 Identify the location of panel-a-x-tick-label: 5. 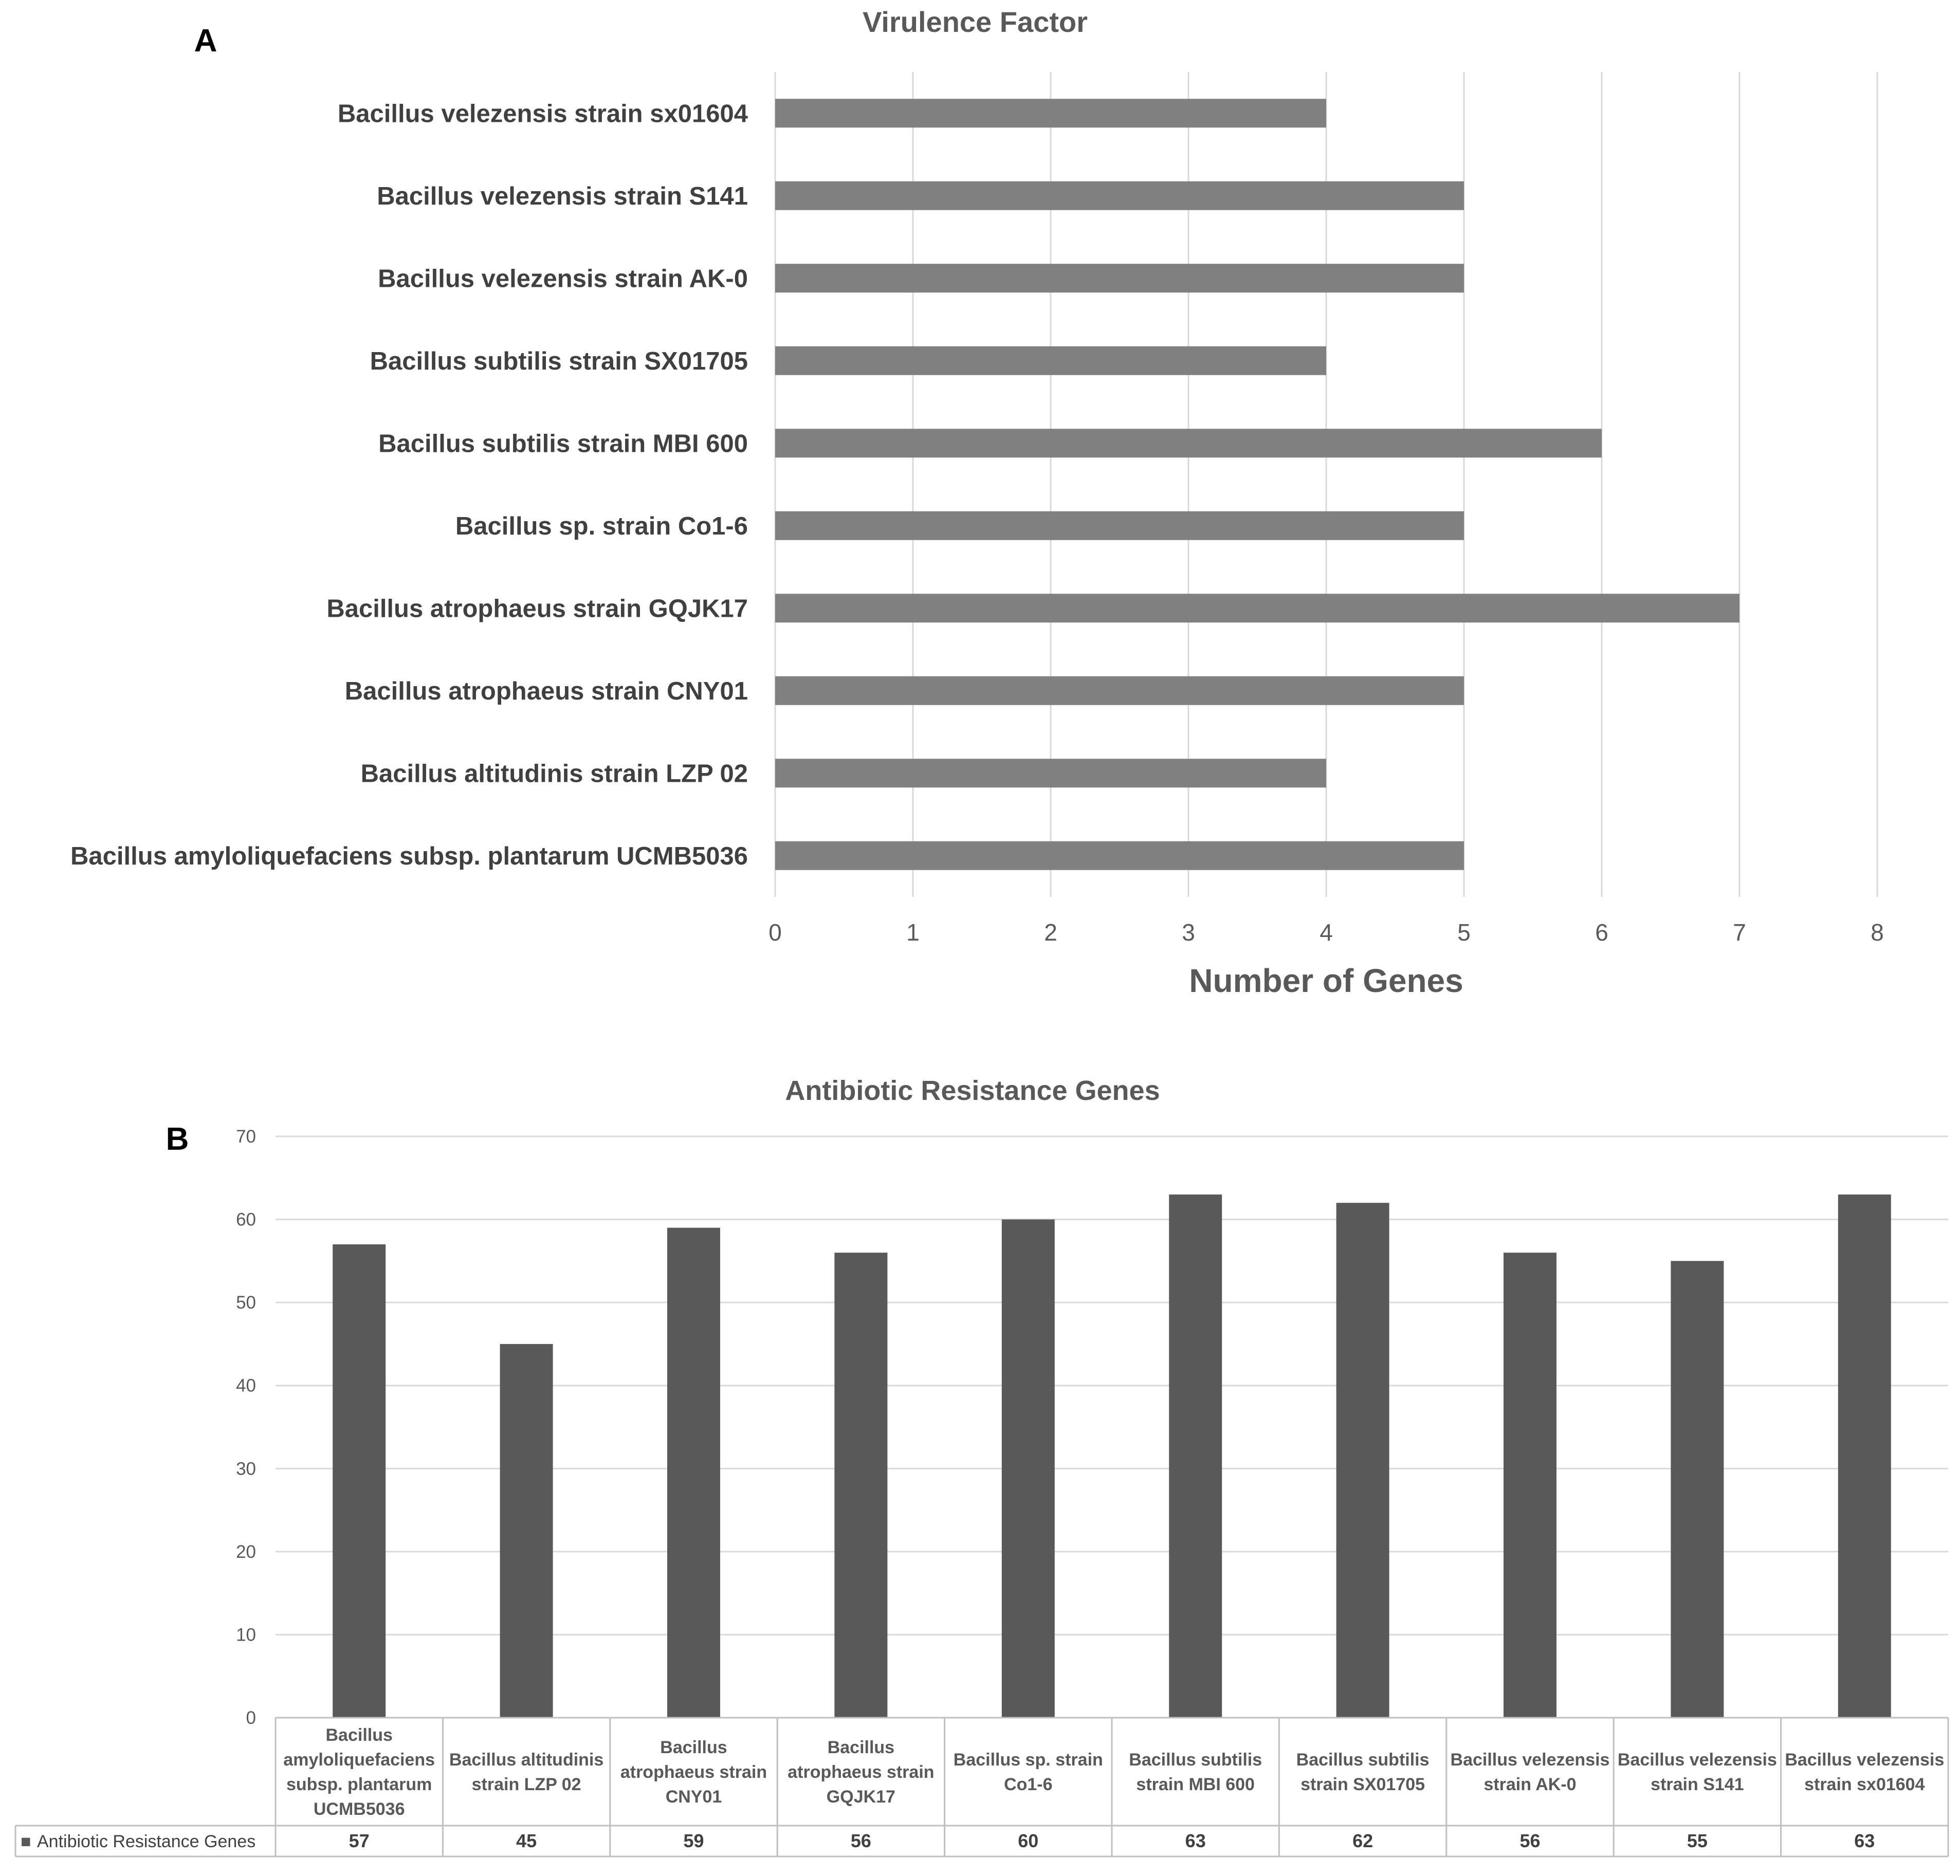
(1464, 932).